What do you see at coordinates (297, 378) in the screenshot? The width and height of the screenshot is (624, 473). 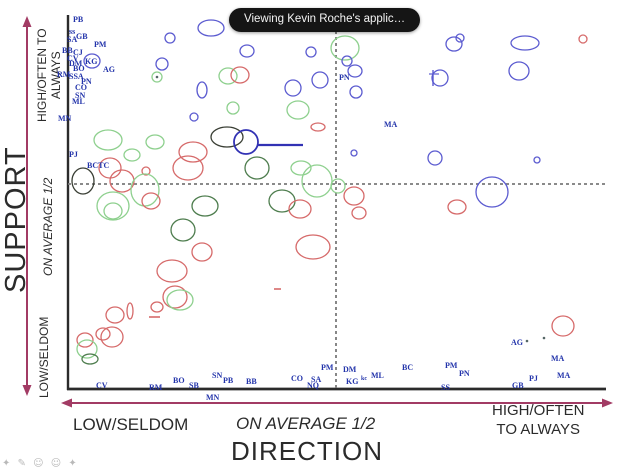 I see `point-label: CO` at bounding box center [297, 378].